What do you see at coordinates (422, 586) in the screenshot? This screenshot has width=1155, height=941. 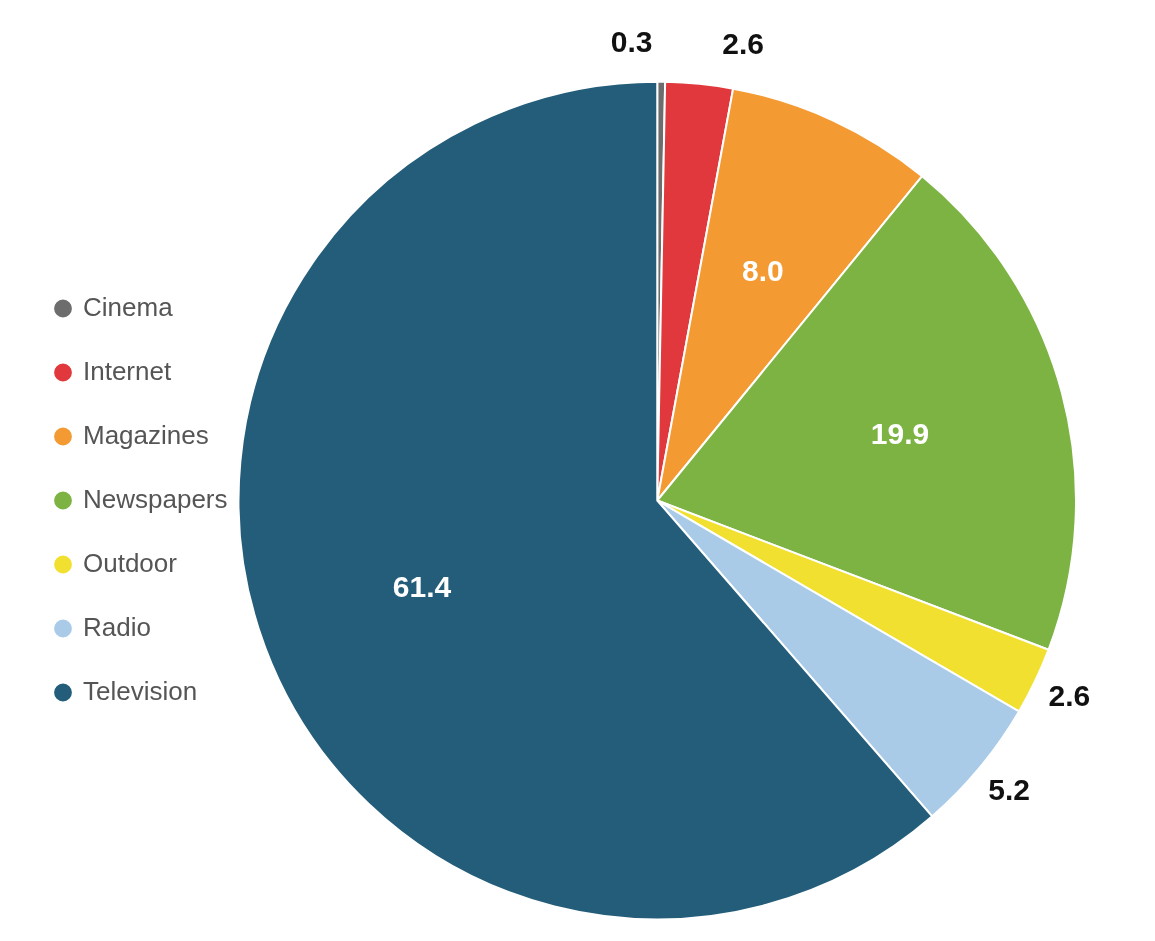 I see `data-label: 61.4` at bounding box center [422, 586].